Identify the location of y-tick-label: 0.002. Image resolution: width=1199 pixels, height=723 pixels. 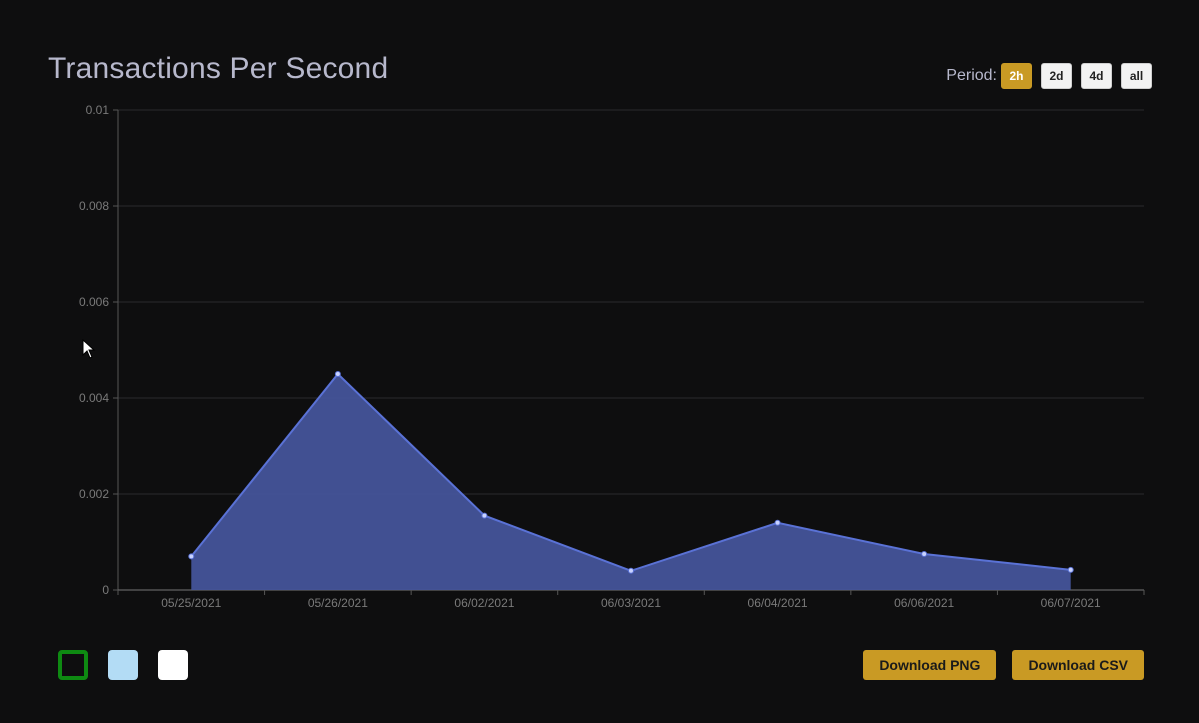
(94, 494).